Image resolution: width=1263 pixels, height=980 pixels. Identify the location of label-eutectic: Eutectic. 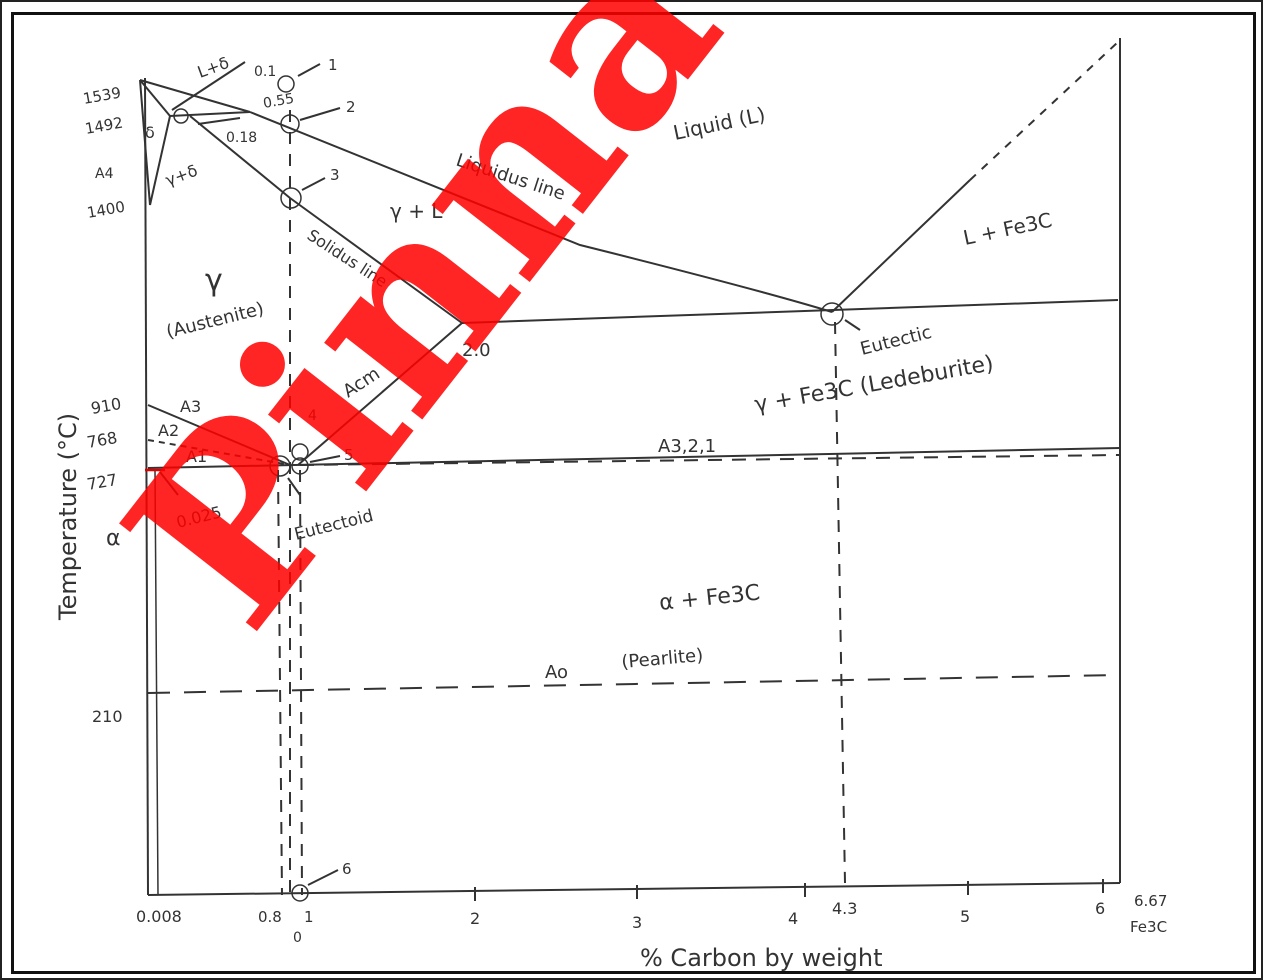
(896, 341).